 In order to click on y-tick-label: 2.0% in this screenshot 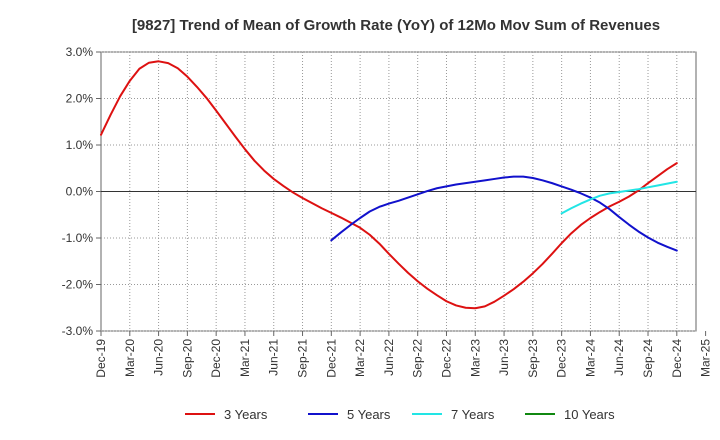, I will do `click(80, 99)`.